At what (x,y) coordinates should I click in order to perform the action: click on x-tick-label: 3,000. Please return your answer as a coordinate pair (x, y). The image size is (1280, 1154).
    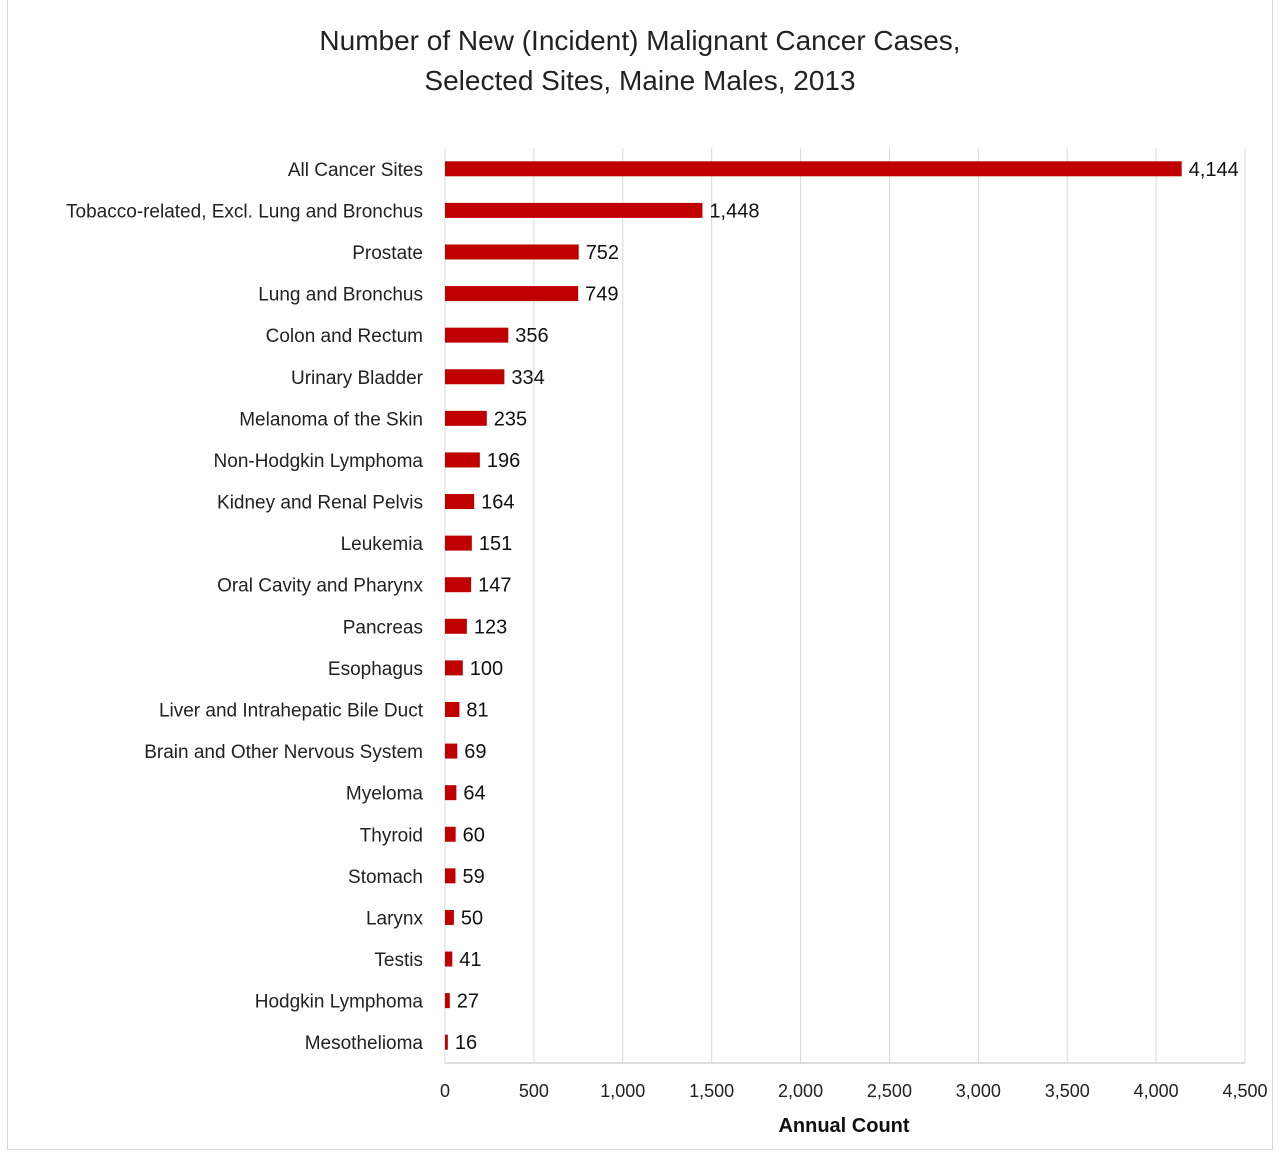
    Looking at the image, I should click on (978, 1091).